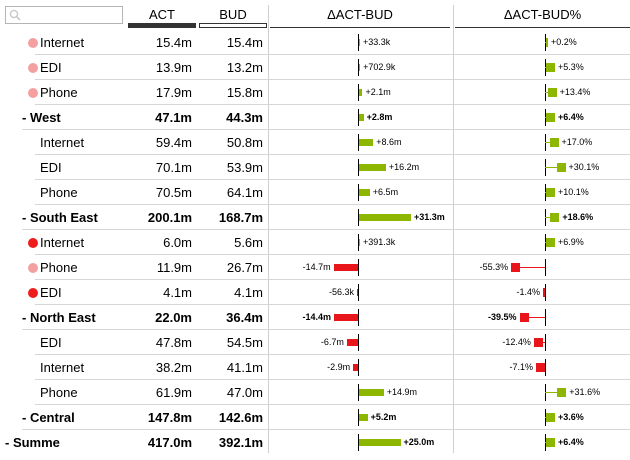 The height and width of the screenshot is (460, 630). Describe the element at coordinates (402, 392) in the screenshot. I see `delta-label: +14.9m` at that location.